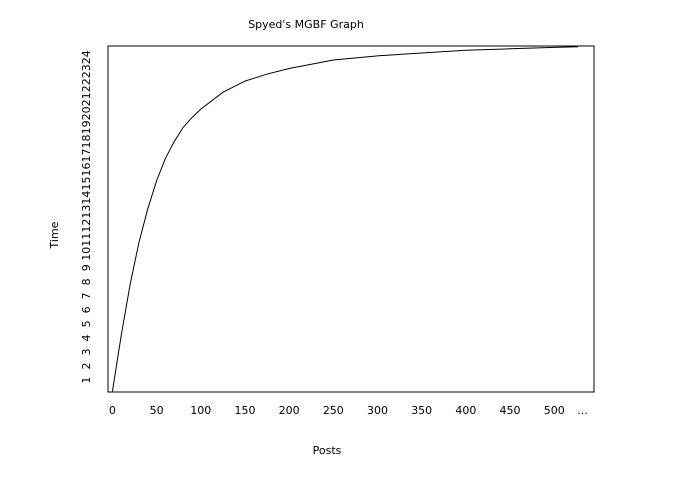  What do you see at coordinates (157, 410) in the screenshot?
I see `x-tick-label: 50` at bounding box center [157, 410].